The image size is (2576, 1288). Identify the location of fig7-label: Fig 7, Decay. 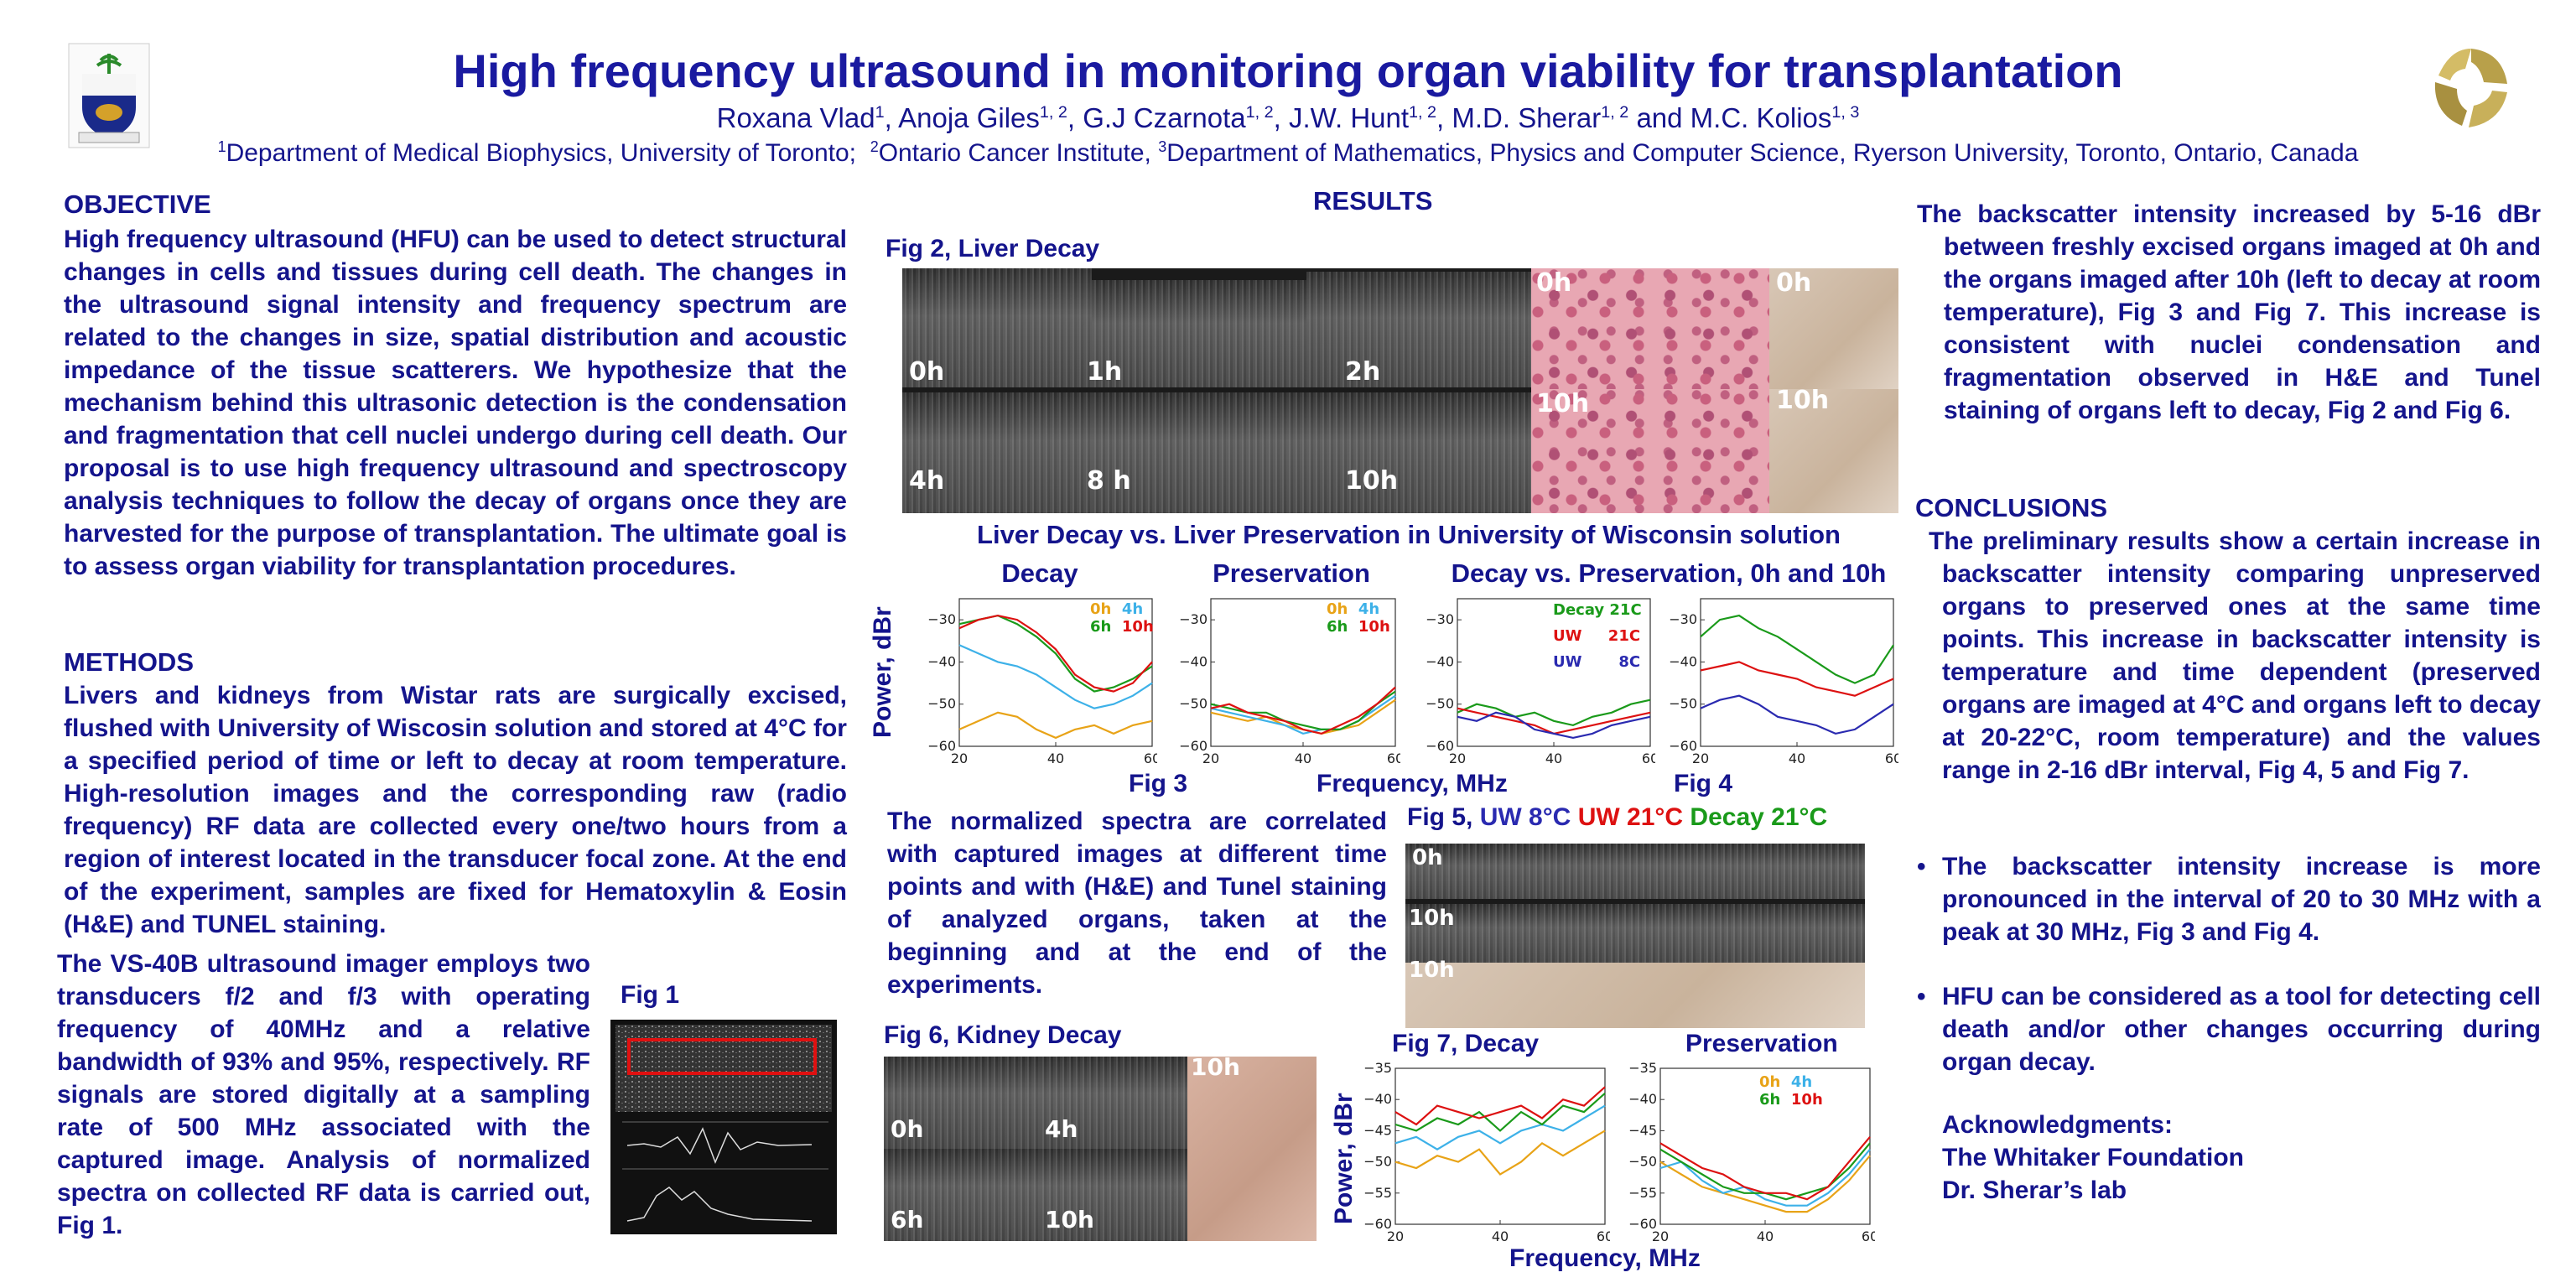
(1466, 1043).